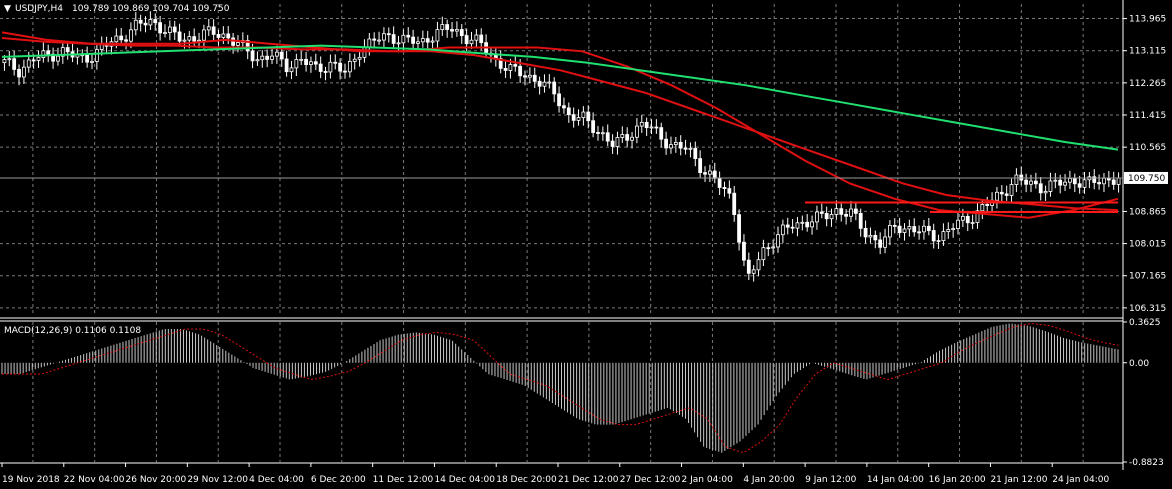  I want to click on time-tick-label: 4 Jan 20:00, so click(769, 480).